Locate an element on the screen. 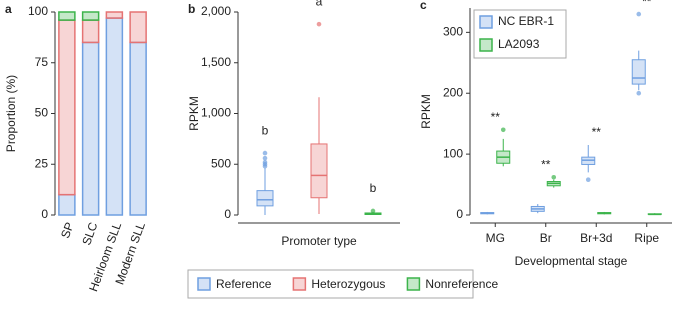  x-tick-label: Br+3d is located at coordinates (596, 238).